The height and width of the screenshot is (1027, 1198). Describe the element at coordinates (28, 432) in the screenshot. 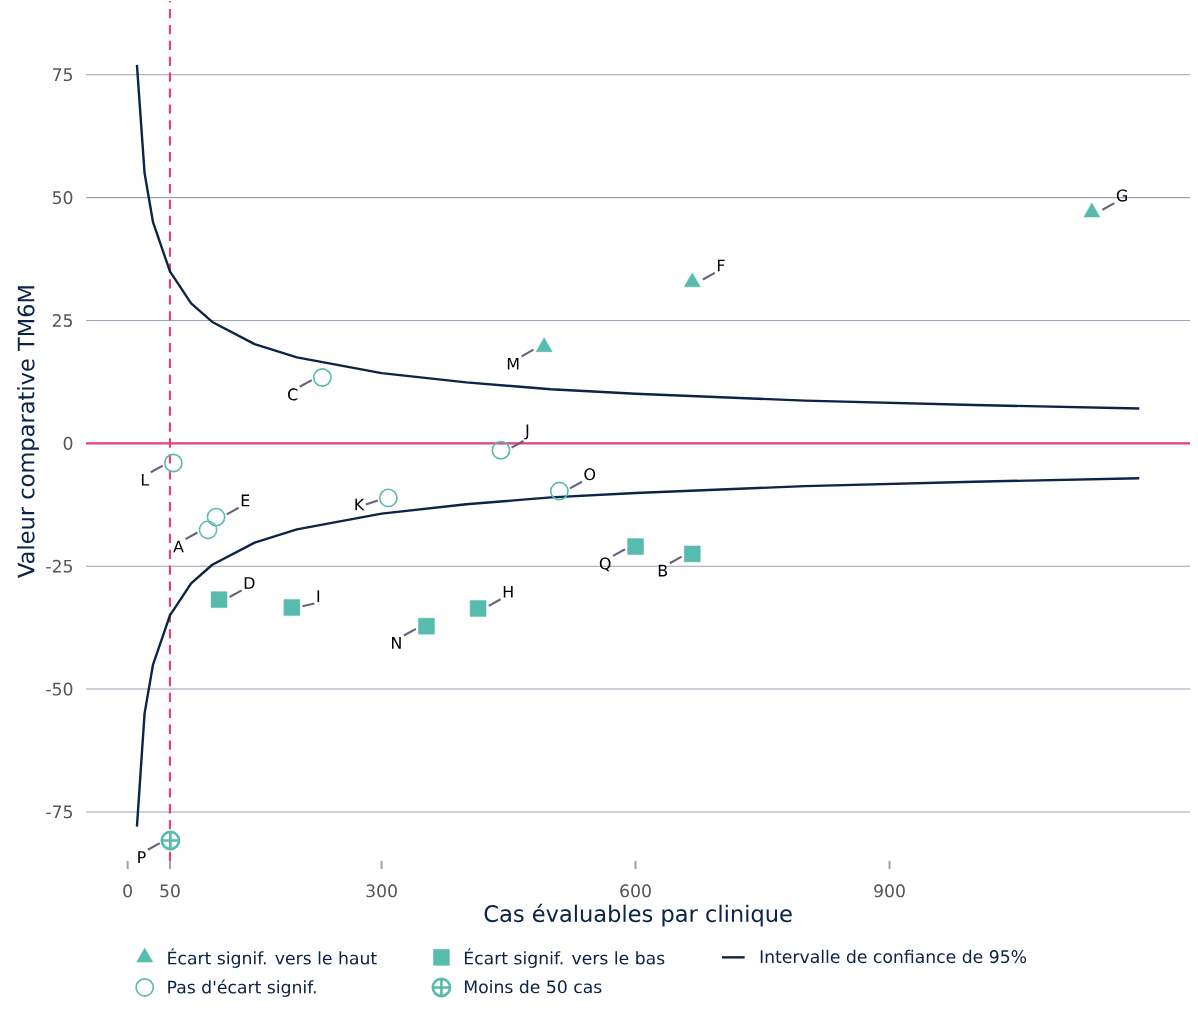

I see `y-axis-title: Valeur comparative TM6M` at that location.